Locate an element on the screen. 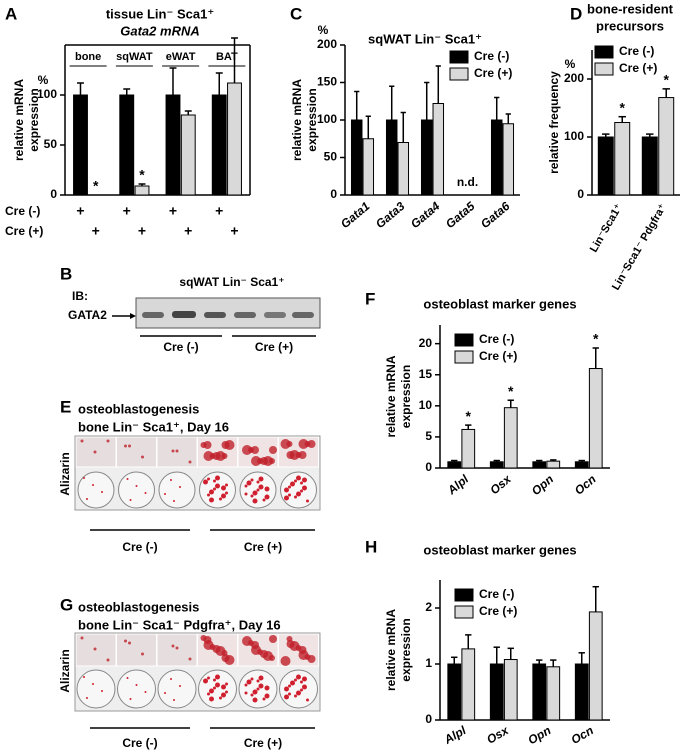  y-axis-label: expression is located at coordinates (312, 119).